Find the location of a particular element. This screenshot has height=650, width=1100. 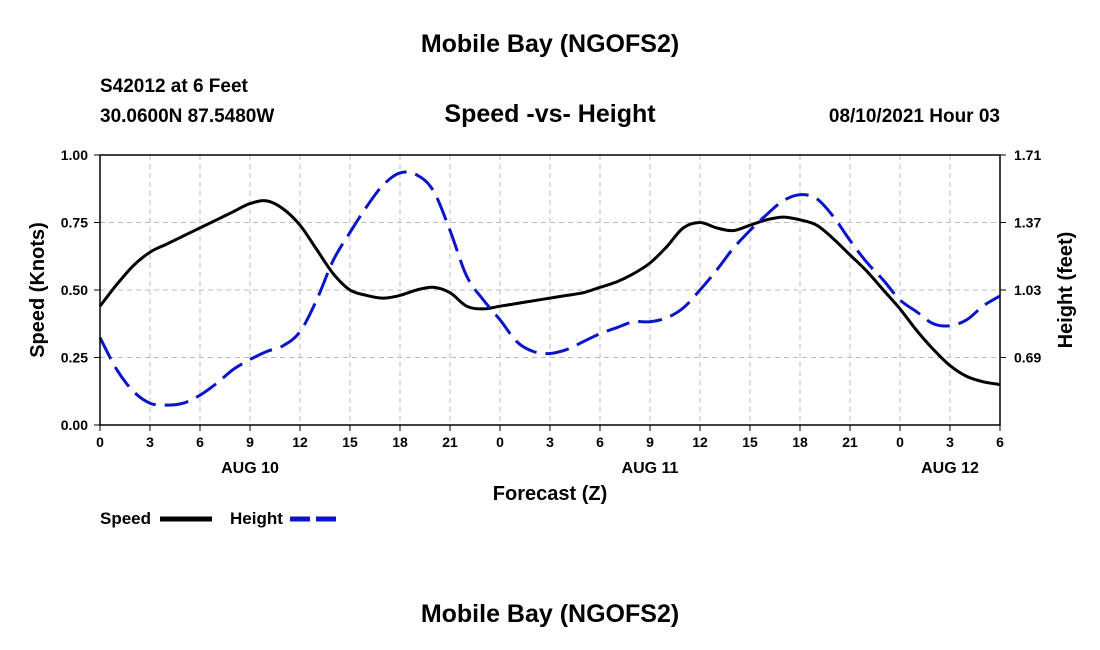

y-tick-label: 1.00 is located at coordinates (74, 155).